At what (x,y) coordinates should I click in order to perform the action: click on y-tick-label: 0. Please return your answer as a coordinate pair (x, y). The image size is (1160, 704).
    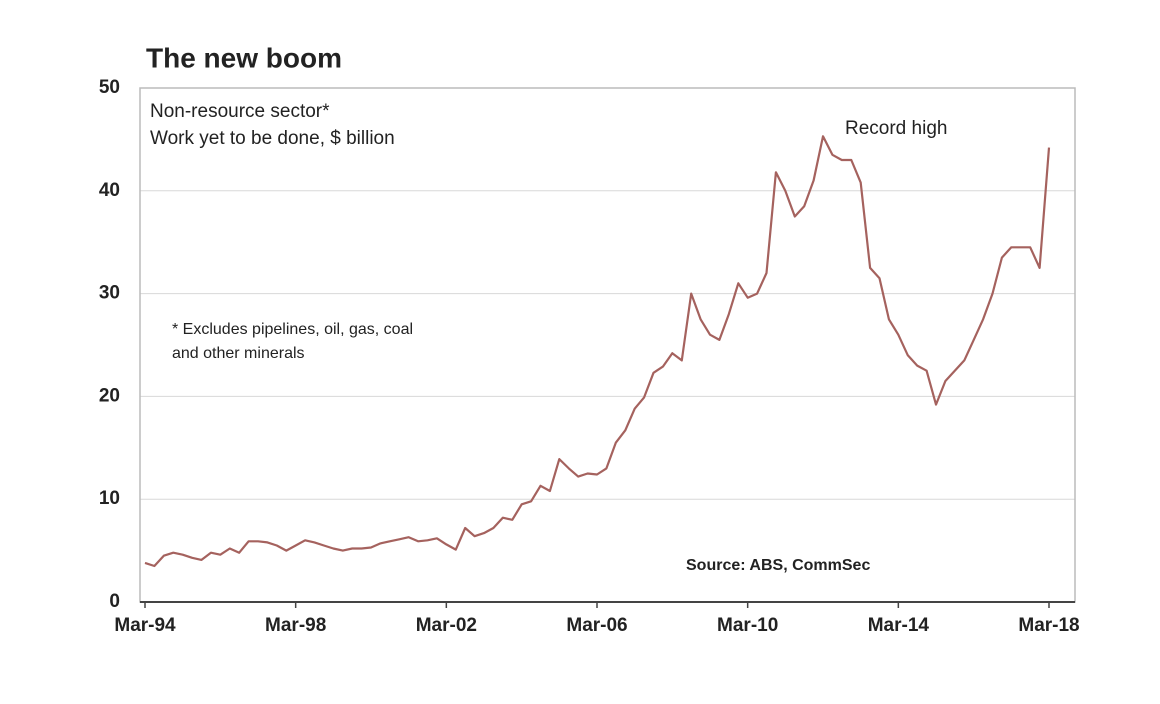
    Looking at the image, I should click on (114, 601).